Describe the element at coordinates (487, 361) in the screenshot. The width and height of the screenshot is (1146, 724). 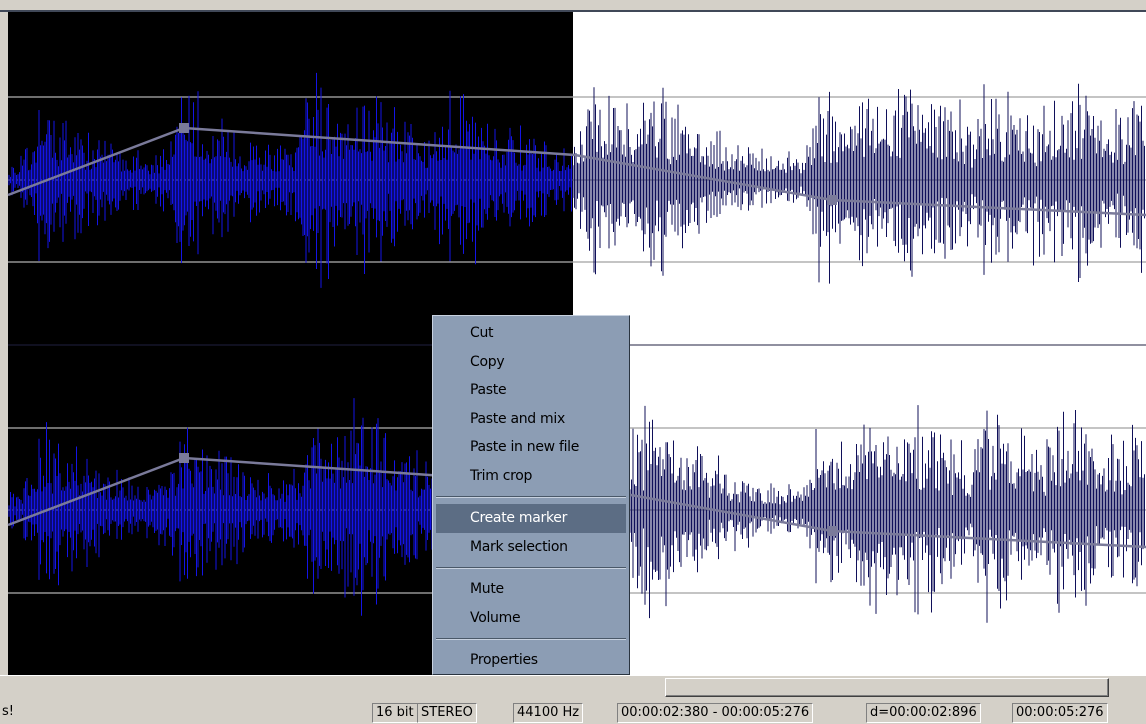
I see `menu-item: Copy` at that location.